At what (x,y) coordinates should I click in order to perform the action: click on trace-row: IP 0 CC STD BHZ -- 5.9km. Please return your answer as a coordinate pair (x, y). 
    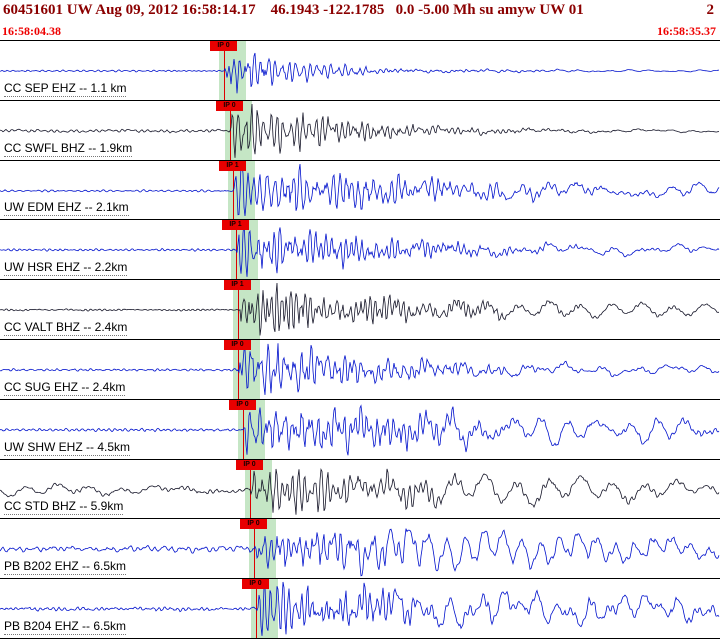
    Looking at the image, I should click on (360, 489).